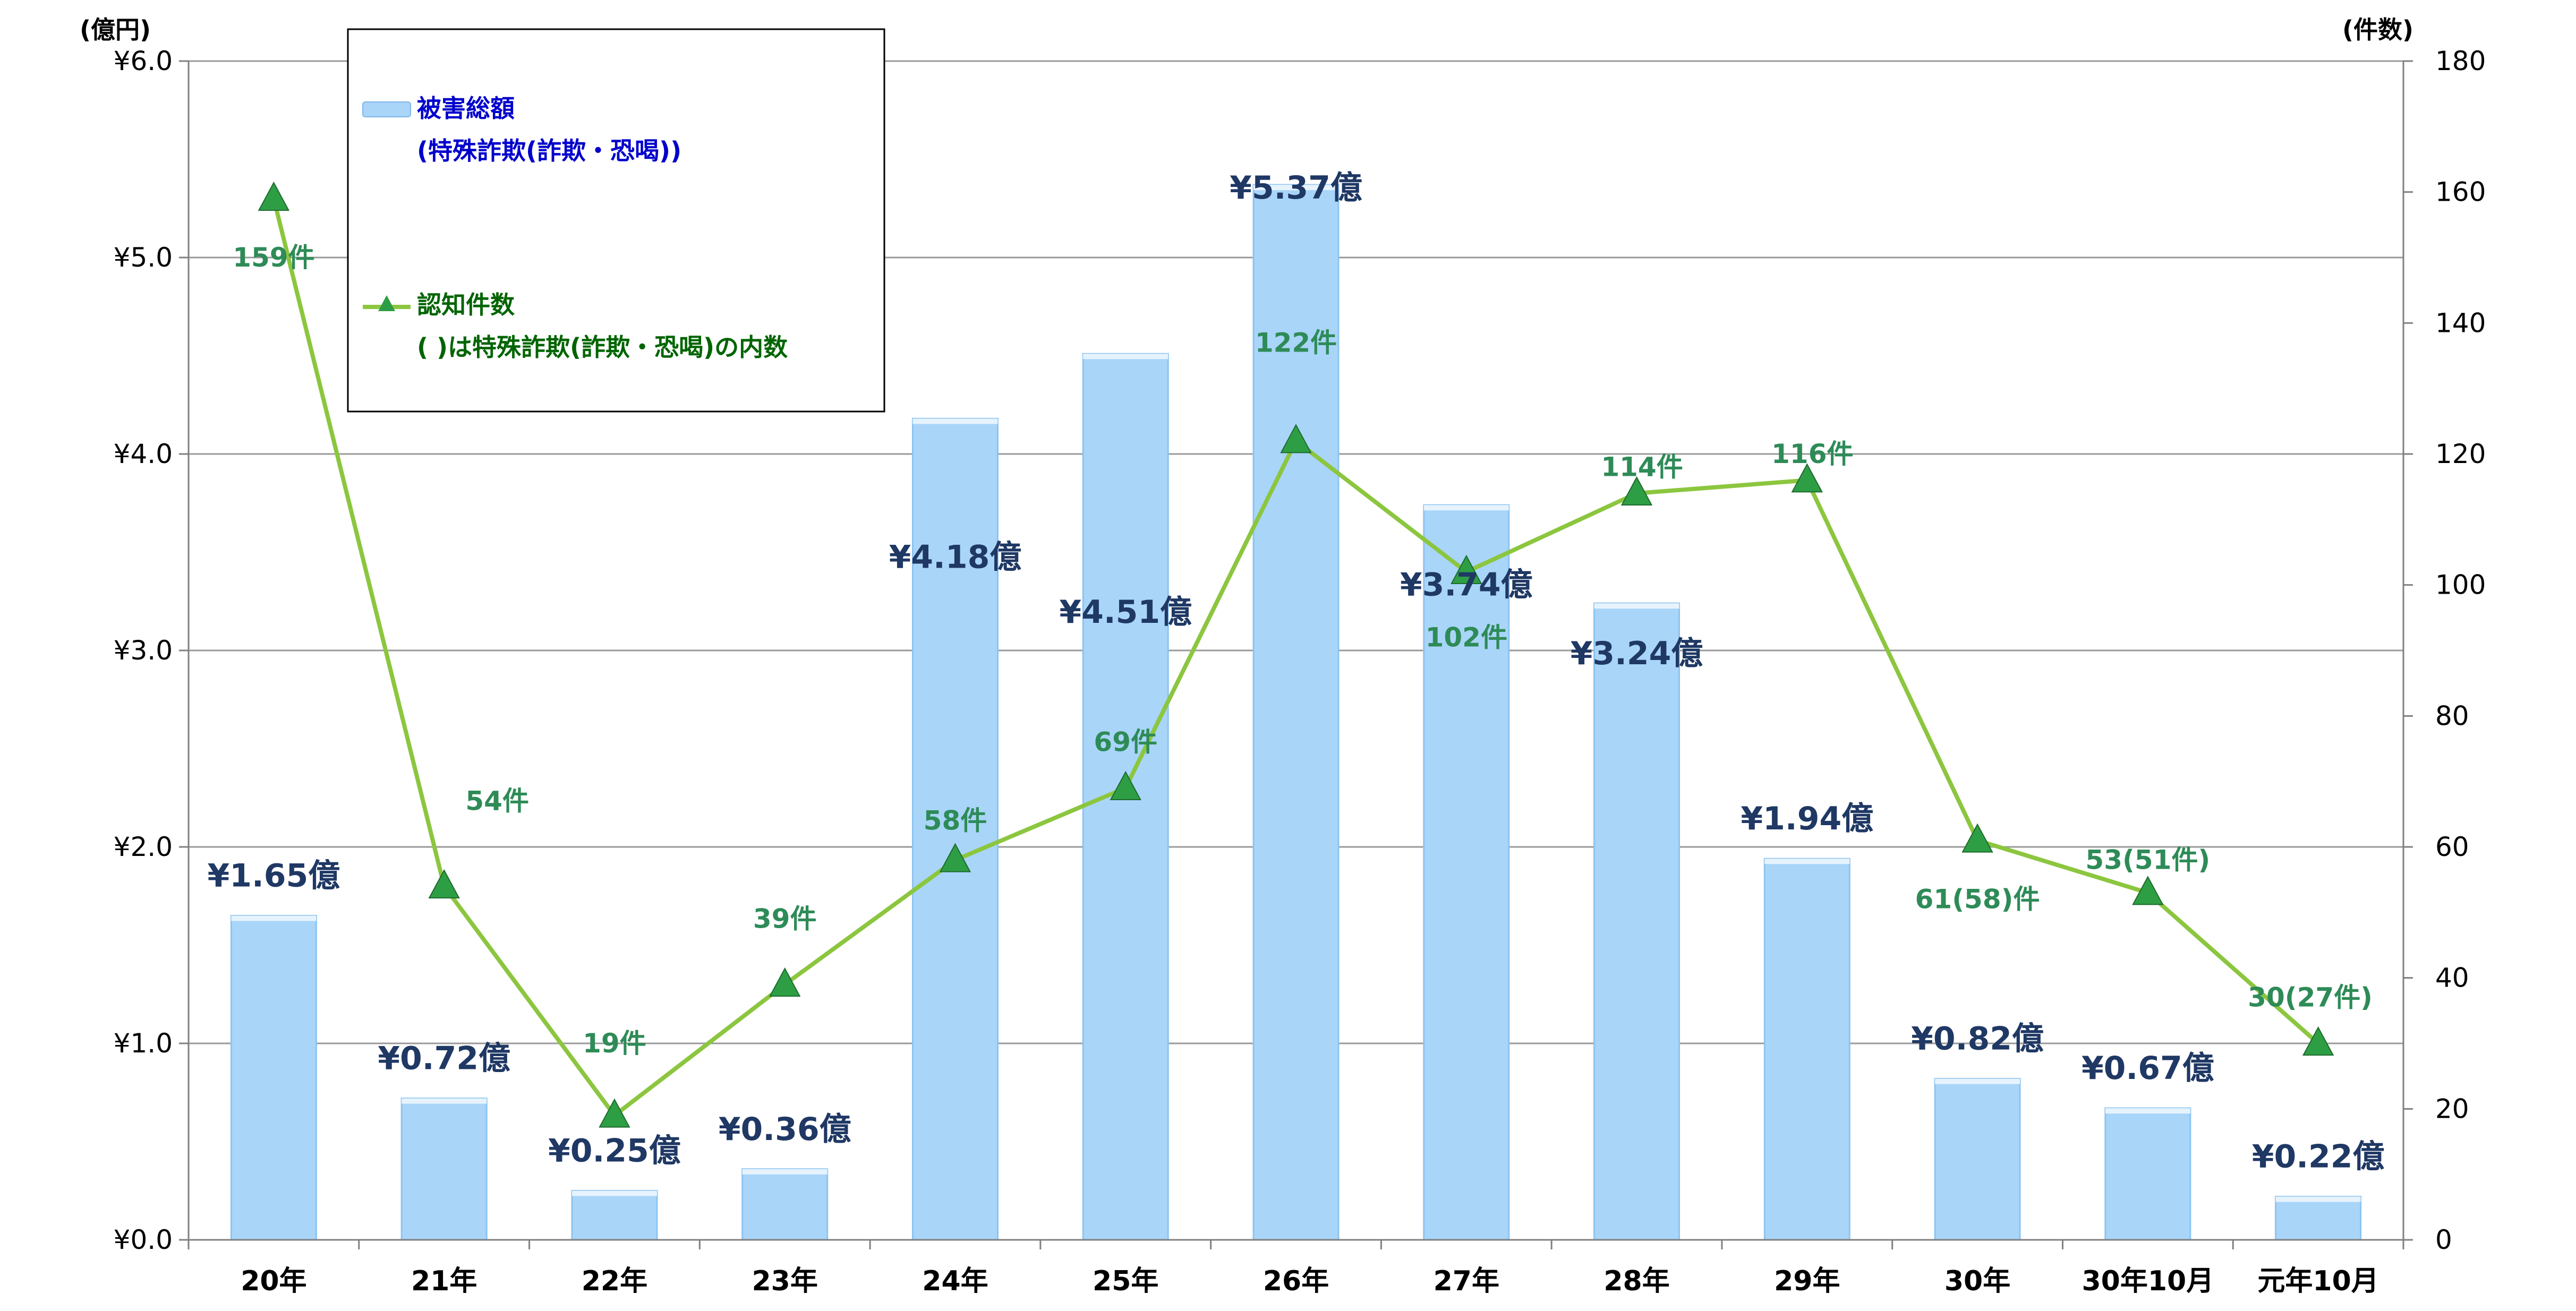 The width and height of the screenshot is (2576, 1311). What do you see at coordinates (2452, 847) in the screenshot?
I see `right-tick-label: 60` at bounding box center [2452, 847].